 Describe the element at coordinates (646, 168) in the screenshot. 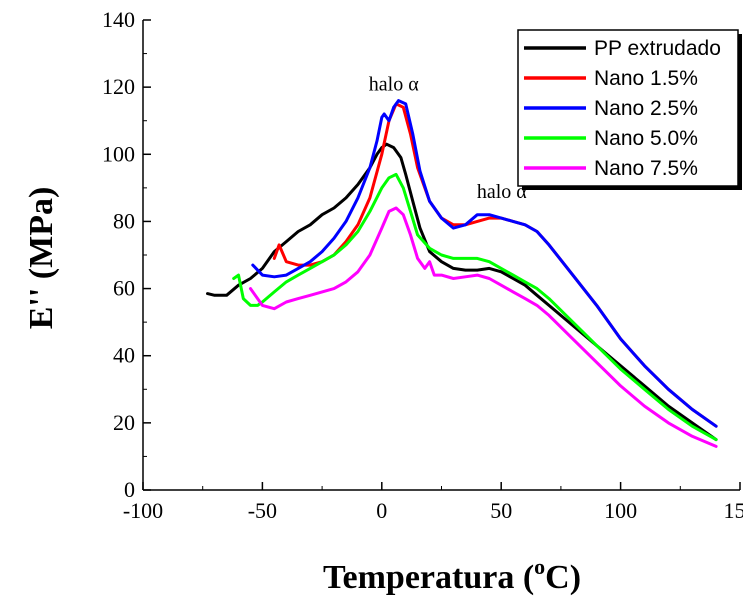

I see `legend-label: Nano 7.5%` at that location.